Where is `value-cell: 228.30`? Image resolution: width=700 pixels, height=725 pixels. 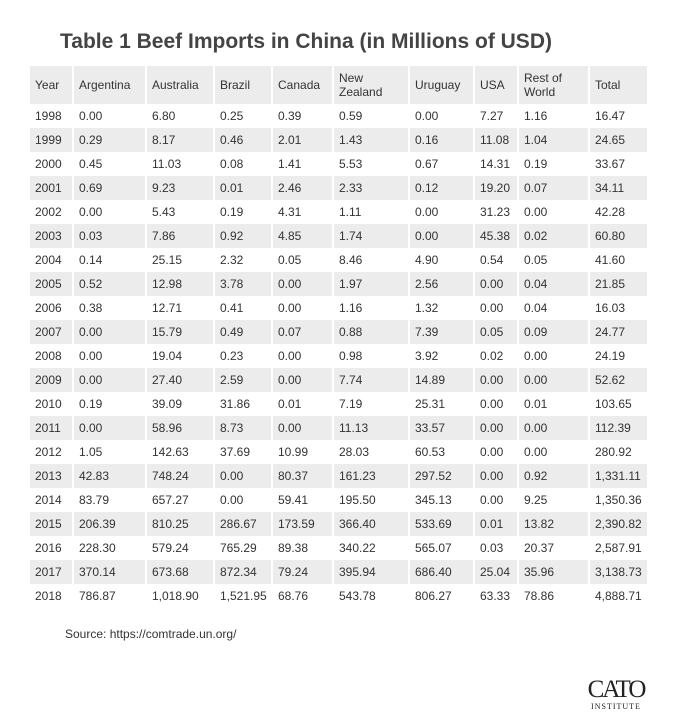
value-cell: 228.30 is located at coordinates (109, 548).